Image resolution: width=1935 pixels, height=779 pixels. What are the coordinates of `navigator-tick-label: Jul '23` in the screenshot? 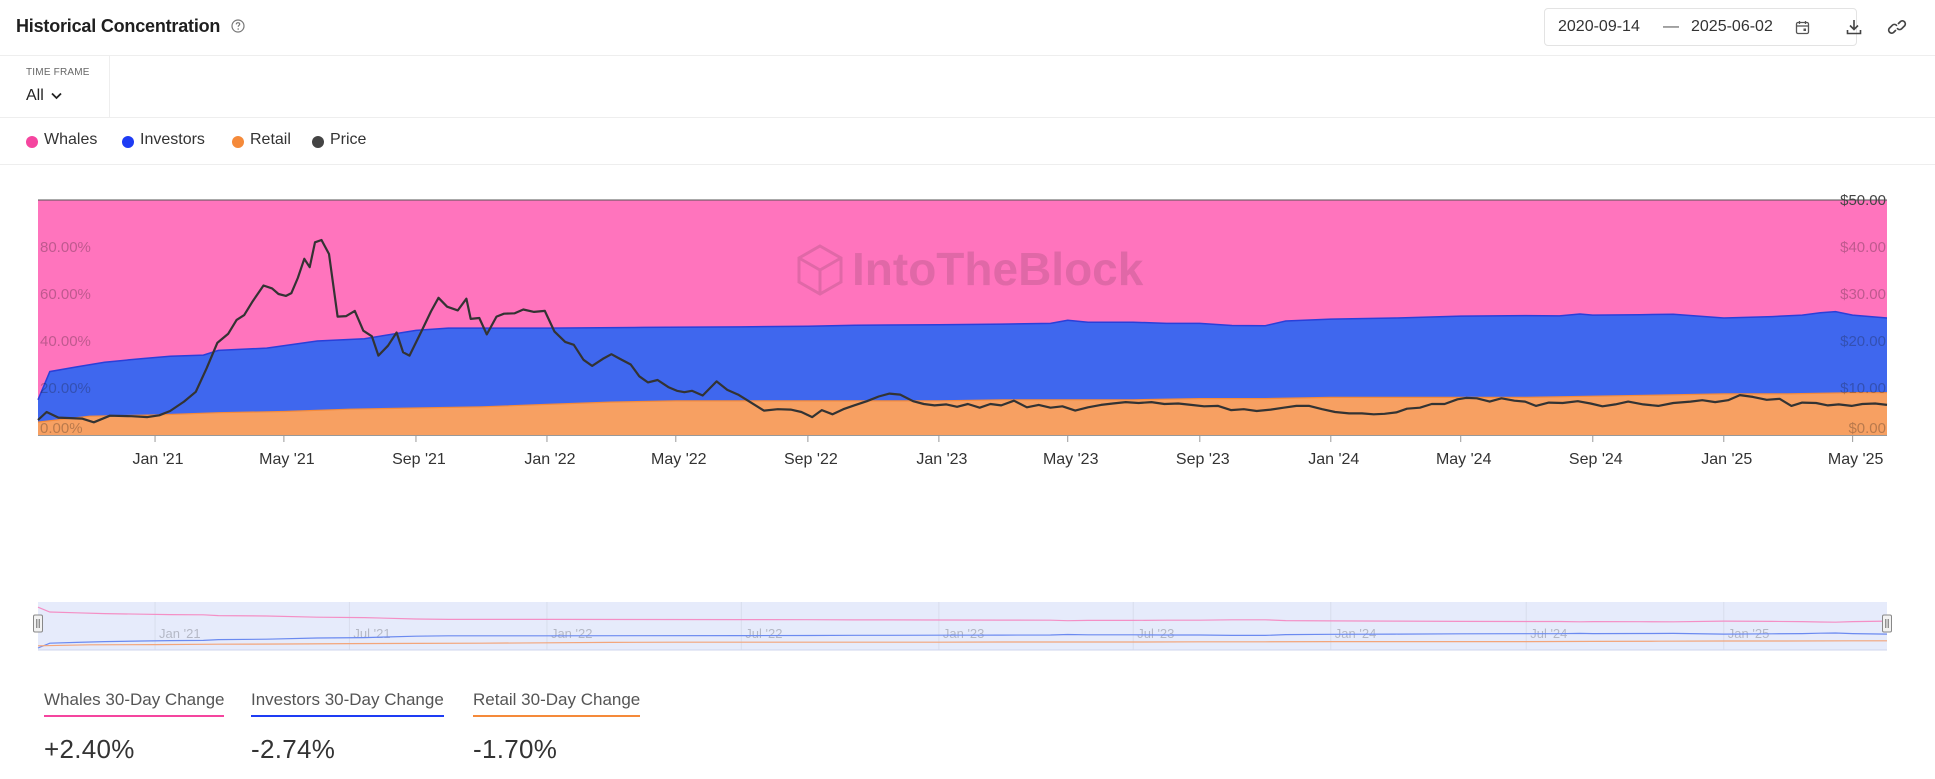 It's located at (1155, 633).